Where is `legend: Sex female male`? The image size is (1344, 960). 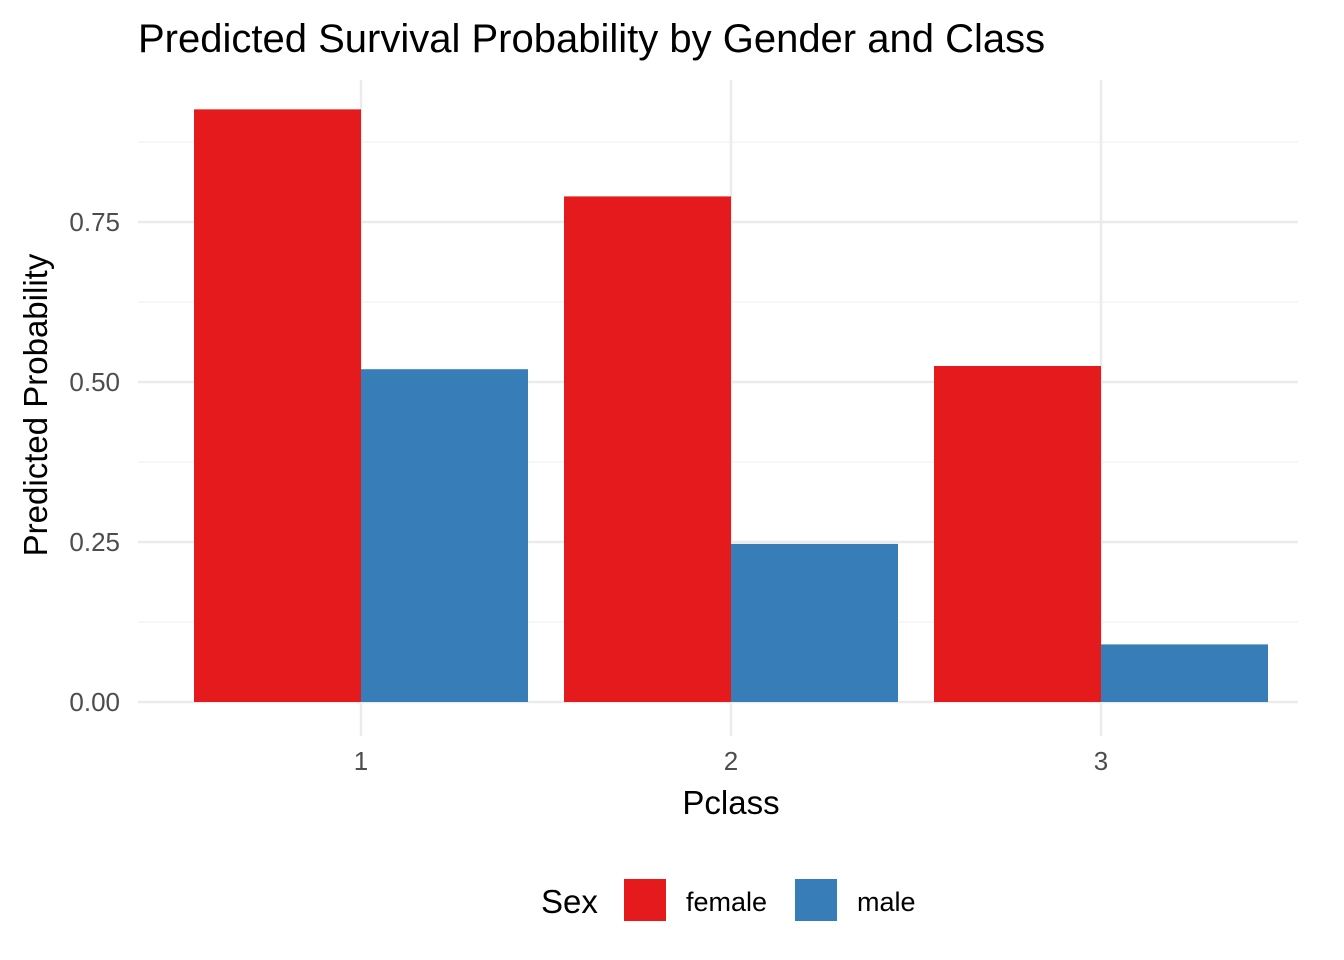 legend: Sex female male is located at coordinates (728, 900).